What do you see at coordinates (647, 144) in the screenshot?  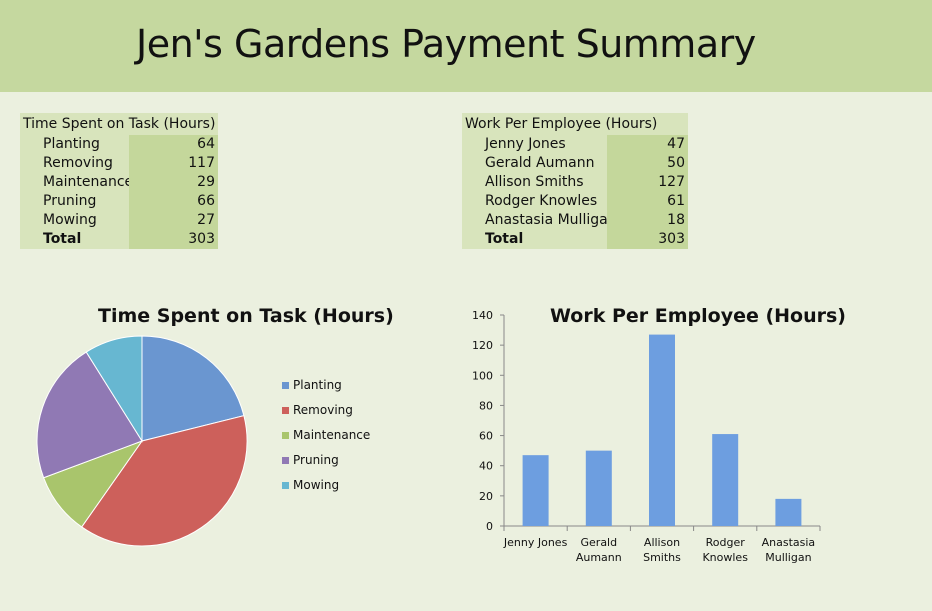 I see `row-value: 47` at bounding box center [647, 144].